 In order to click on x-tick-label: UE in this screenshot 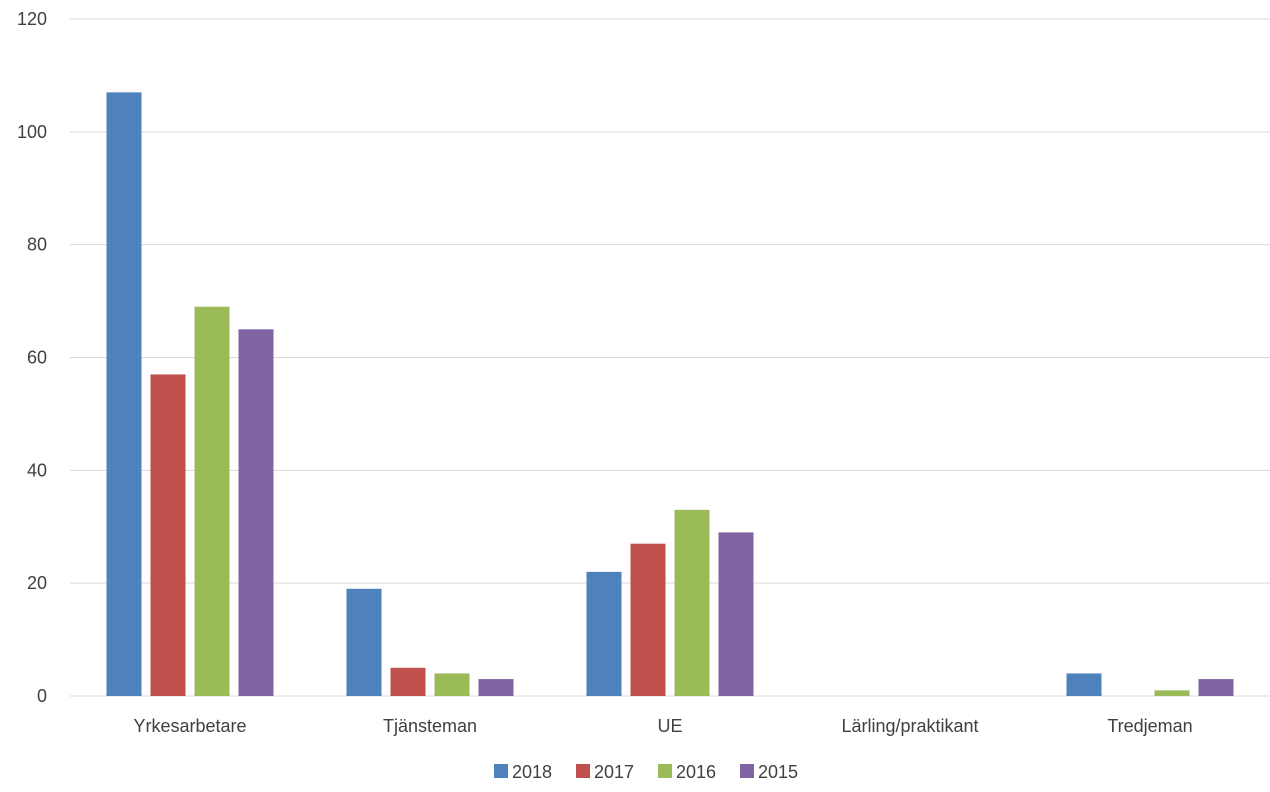, I will do `click(669, 726)`.